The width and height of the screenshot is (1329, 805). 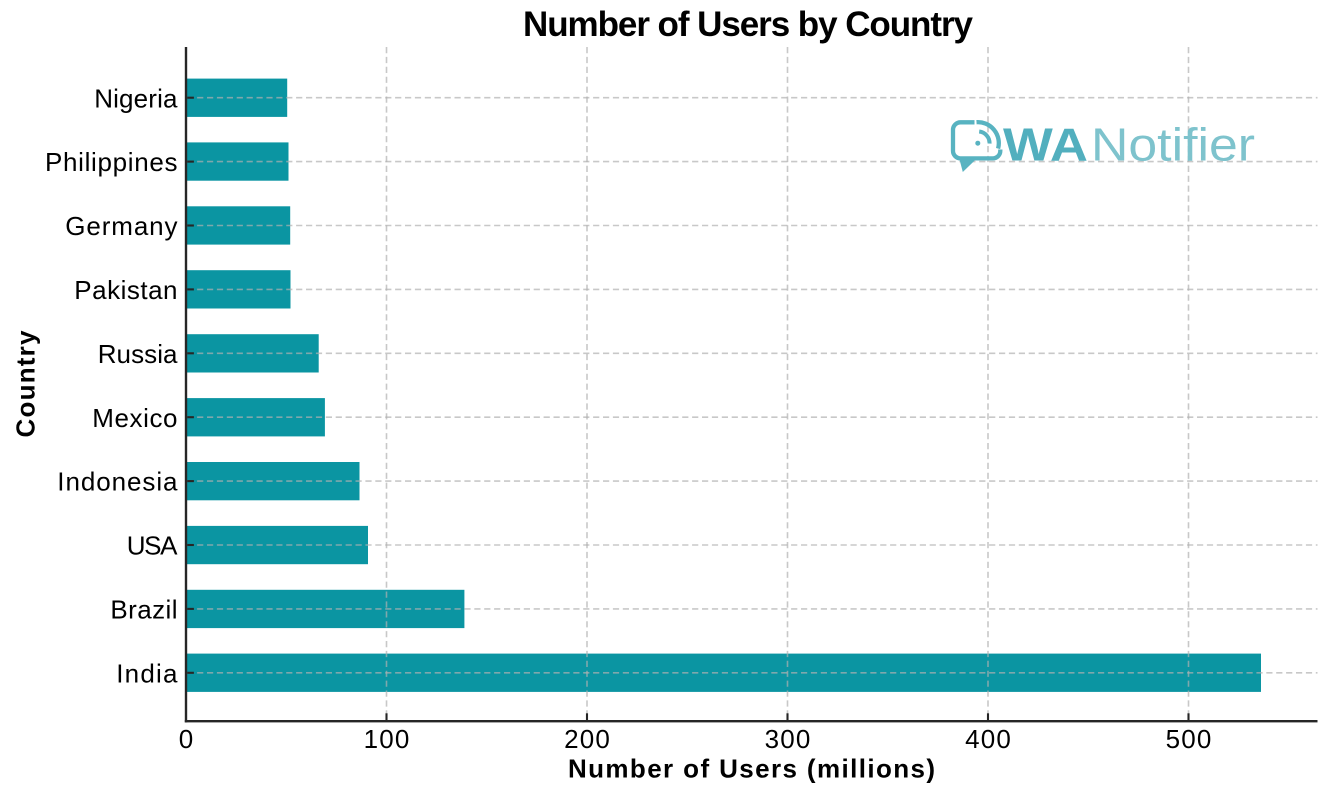 I want to click on svg-text: Number of Users (millions), so click(x=751, y=769).